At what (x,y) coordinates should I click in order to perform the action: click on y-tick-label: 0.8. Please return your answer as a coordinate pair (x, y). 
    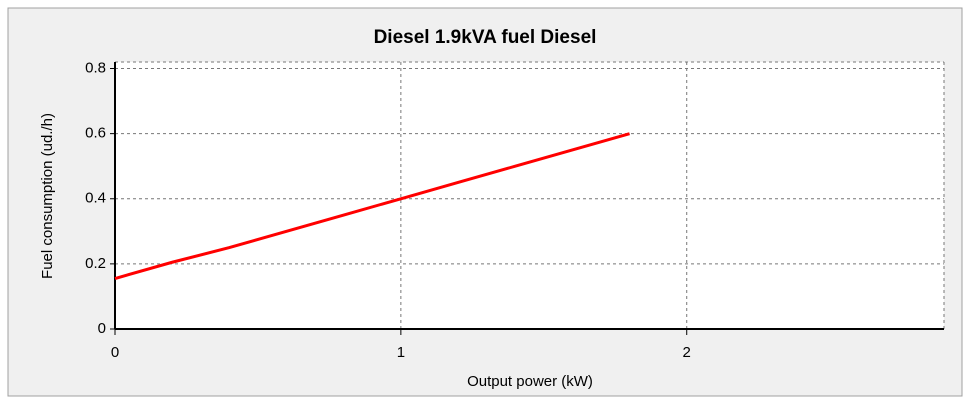
    Looking at the image, I should click on (95, 67).